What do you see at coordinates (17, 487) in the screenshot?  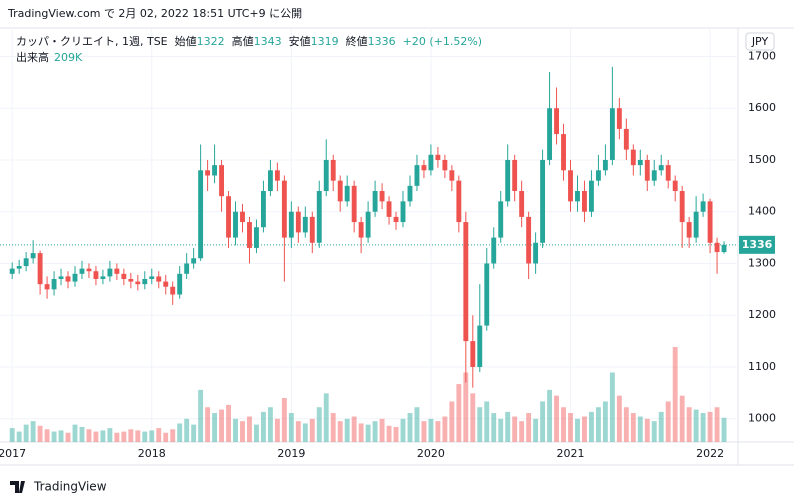 I see `logo` at bounding box center [17, 487].